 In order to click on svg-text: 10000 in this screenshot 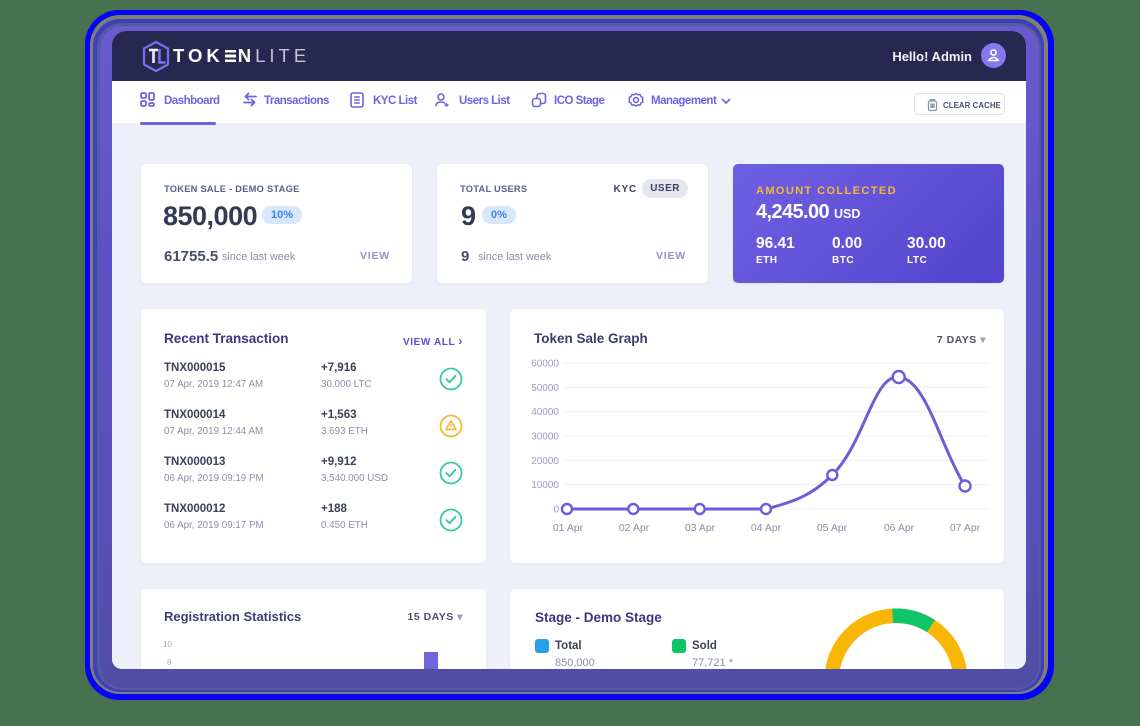, I will do `click(545, 485)`.